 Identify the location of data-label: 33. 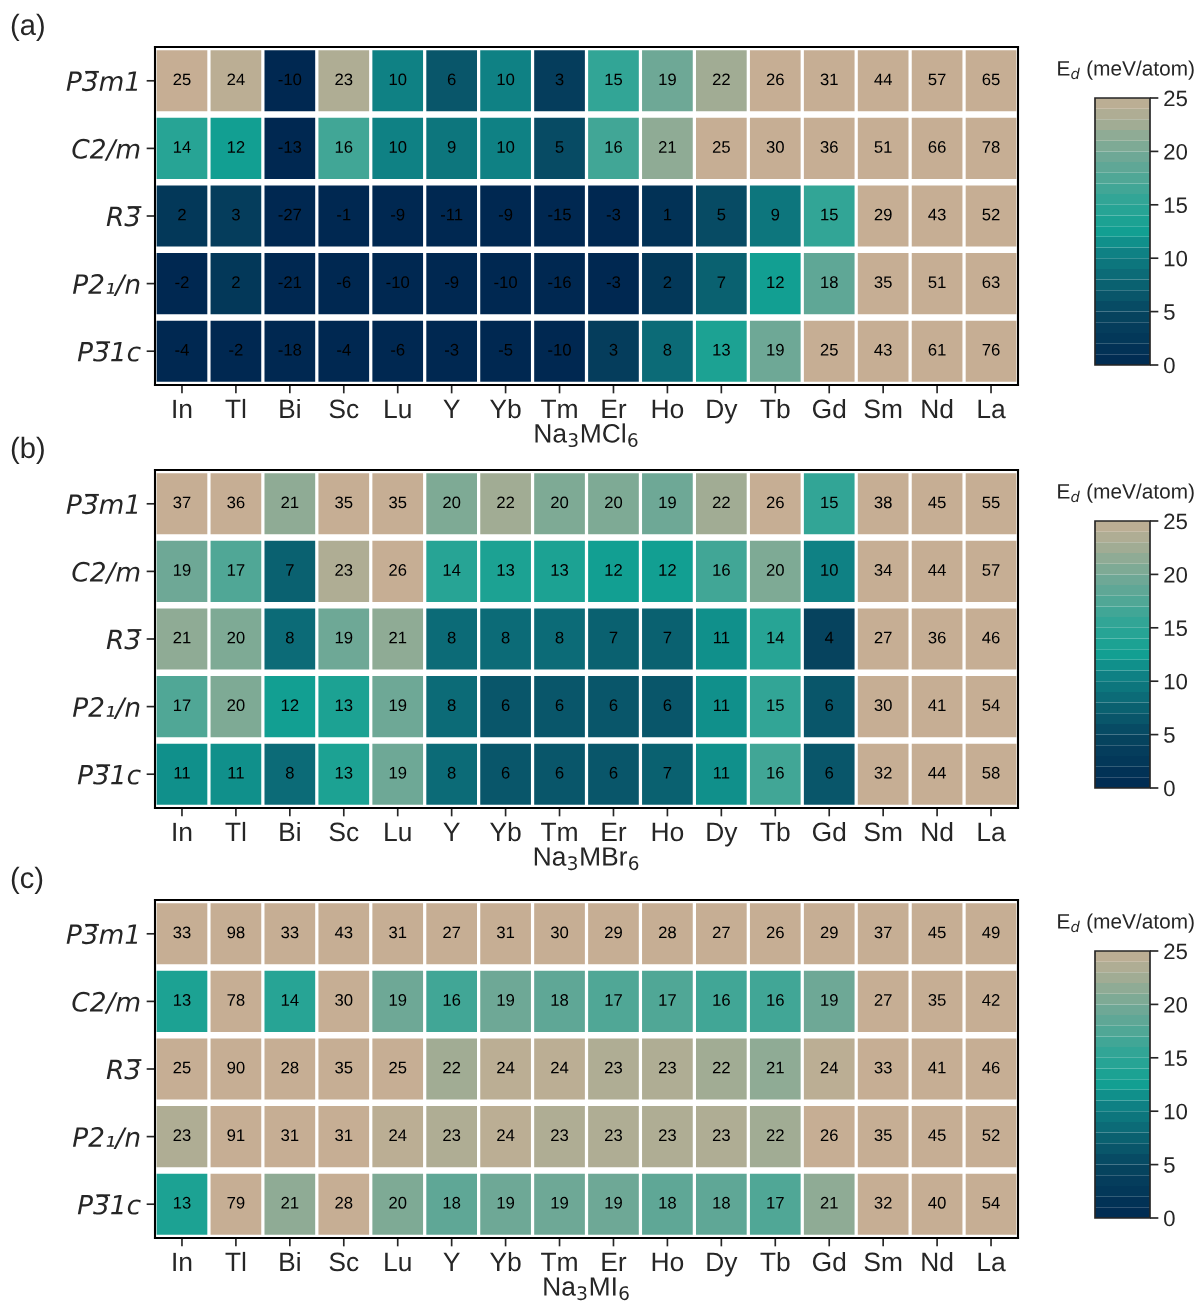
(182, 932).